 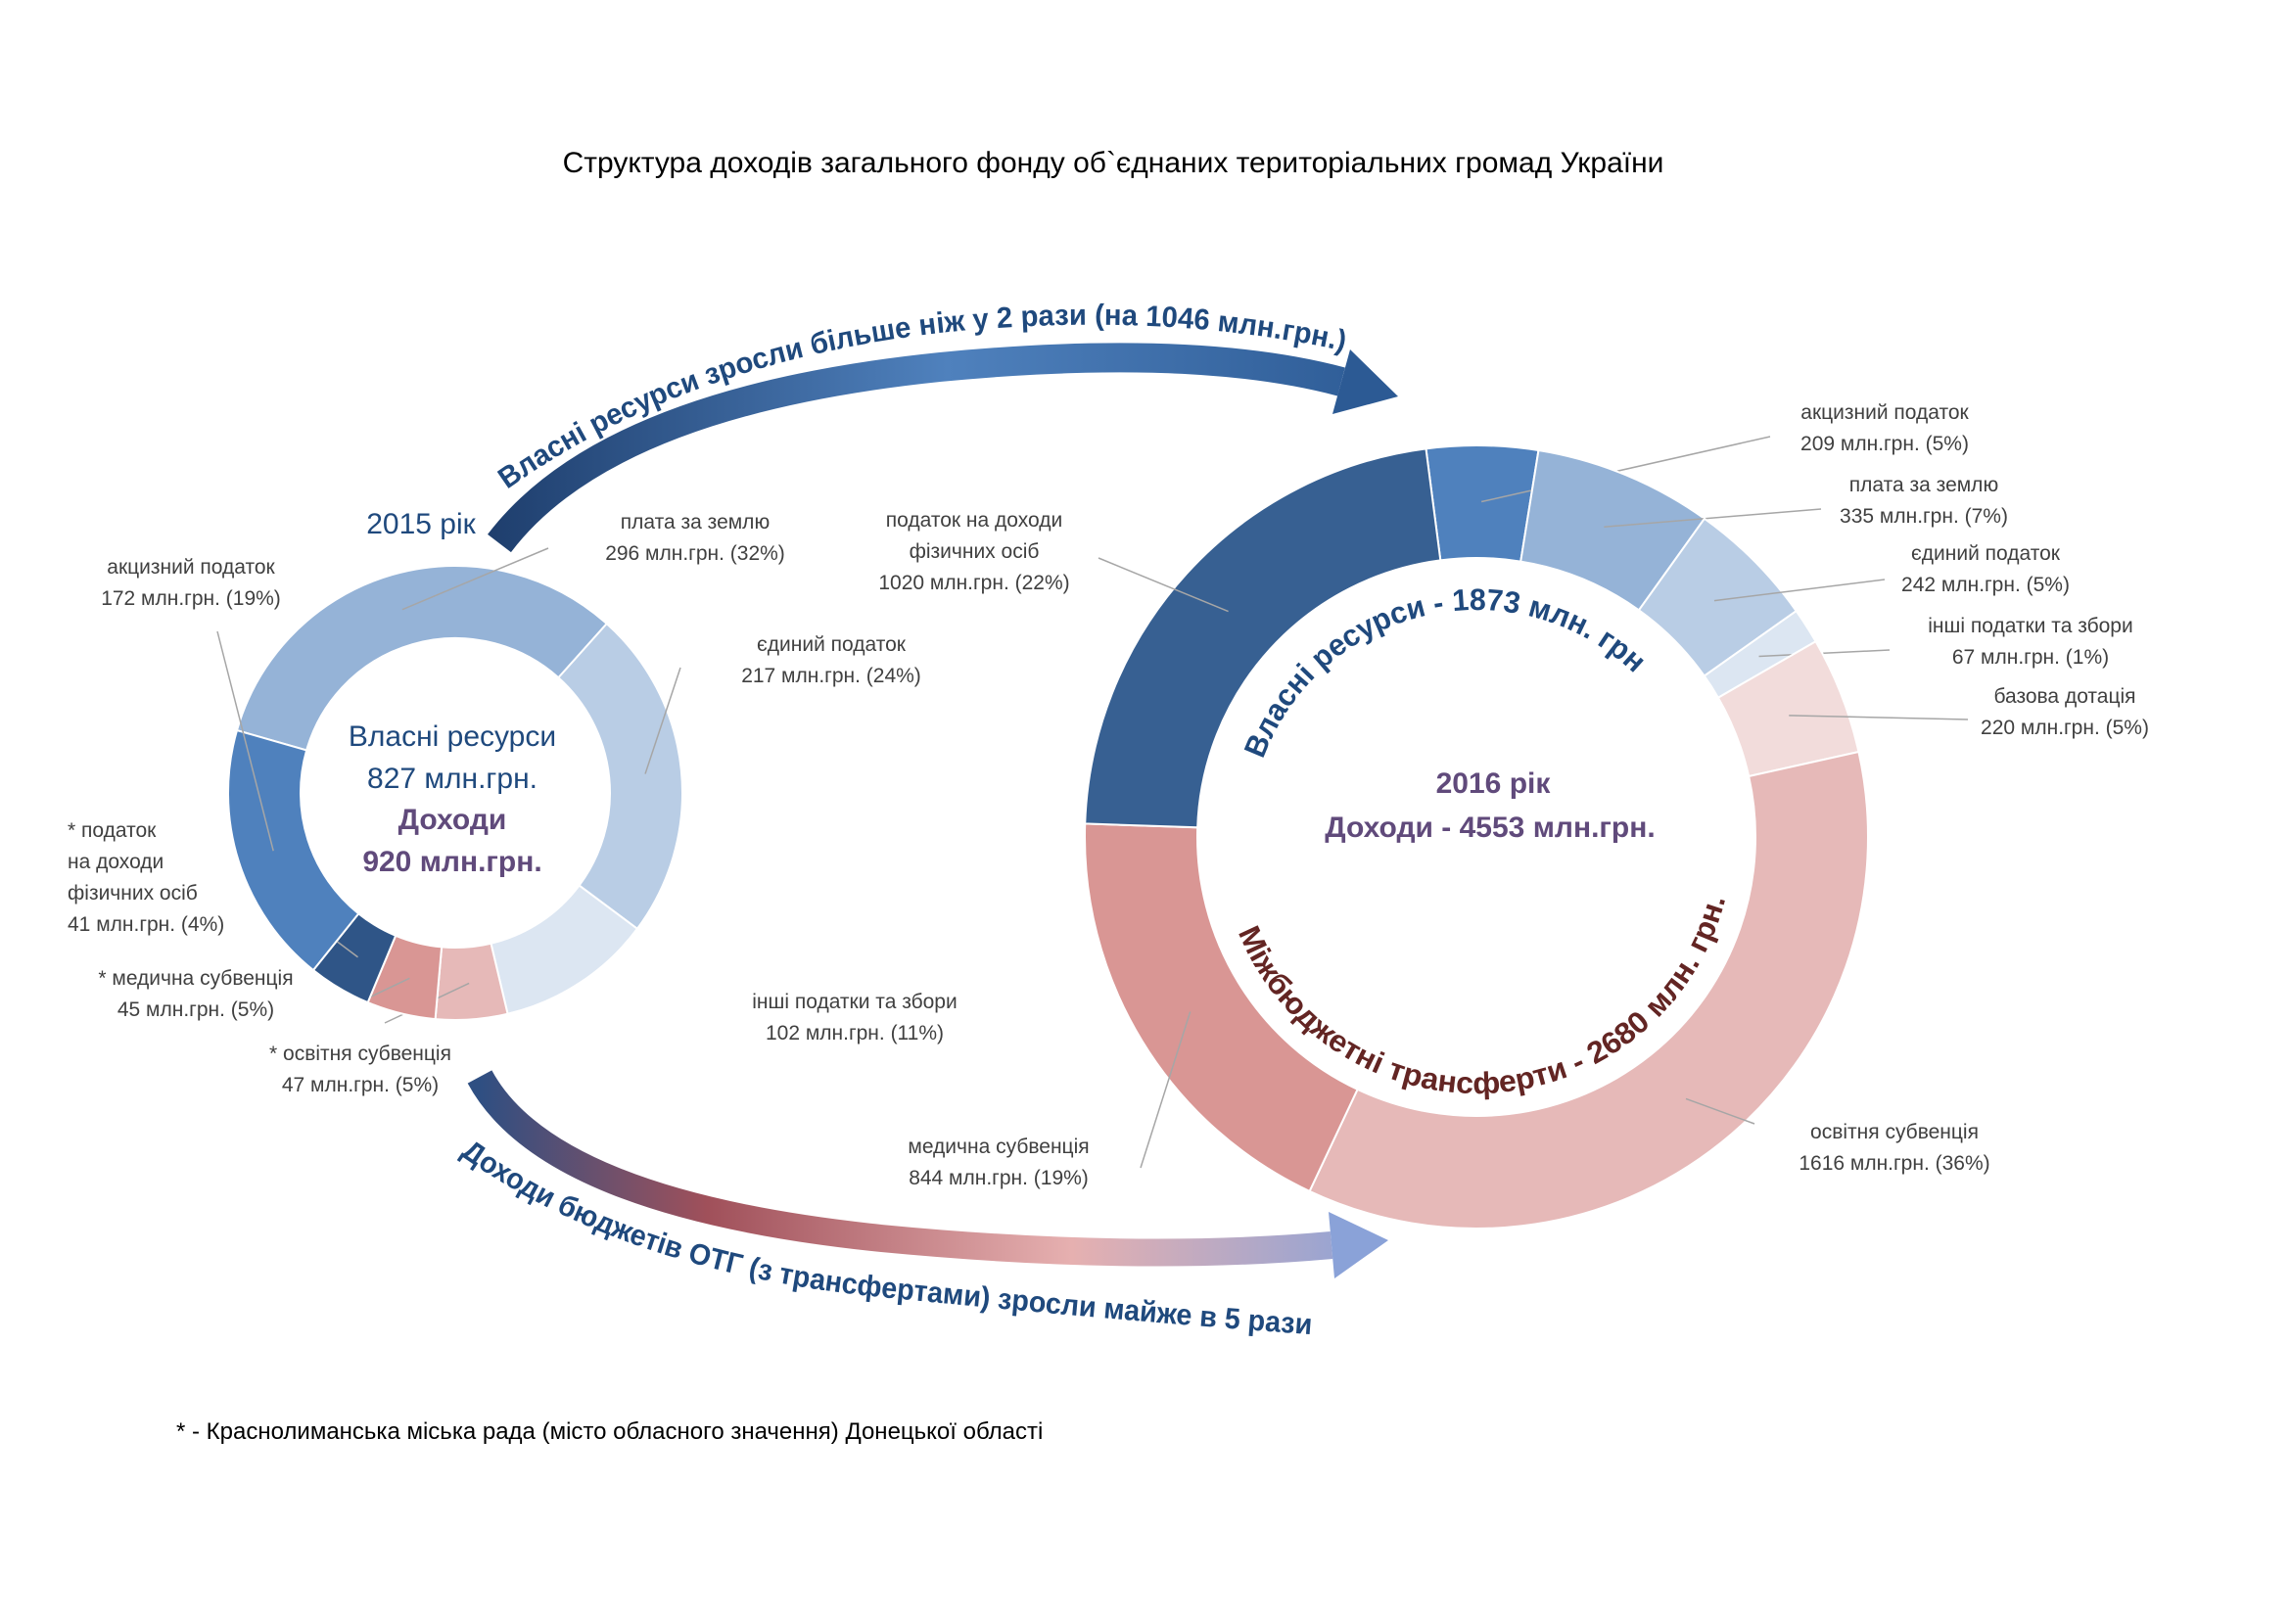 What do you see at coordinates (1924, 516) in the screenshot?
I see `value-label: 335 млн.грн. (7%)` at bounding box center [1924, 516].